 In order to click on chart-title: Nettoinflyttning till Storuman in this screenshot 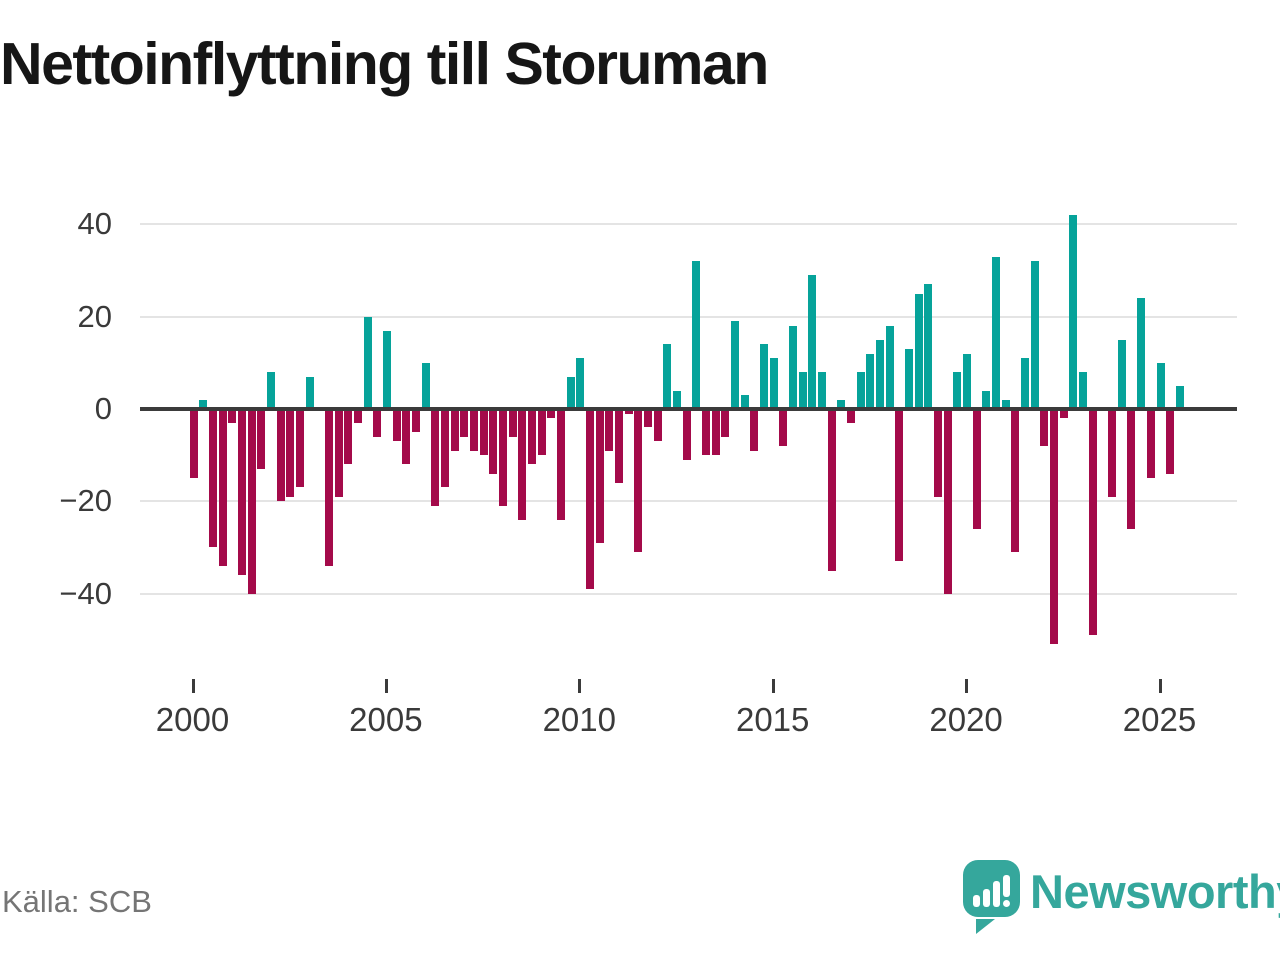, I will do `click(384, 64)`.